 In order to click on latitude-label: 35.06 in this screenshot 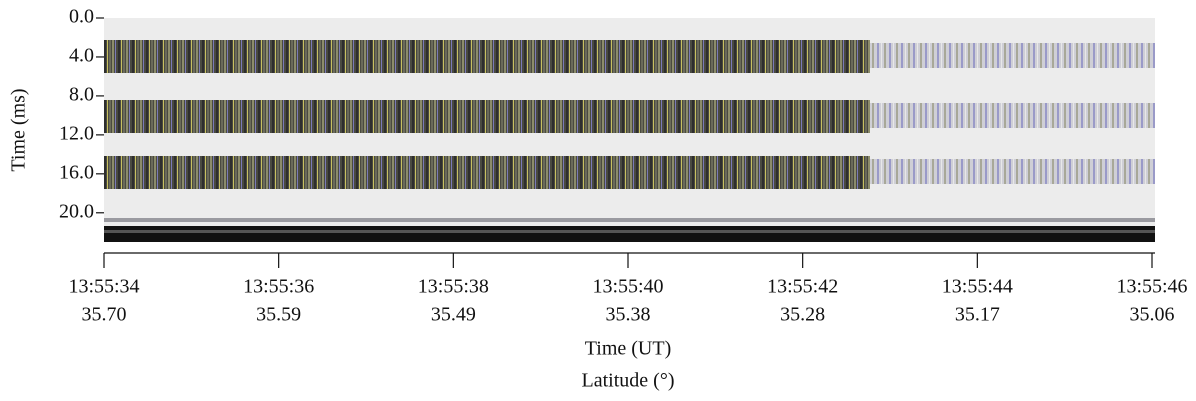, I will do `click(1152, 315)`.